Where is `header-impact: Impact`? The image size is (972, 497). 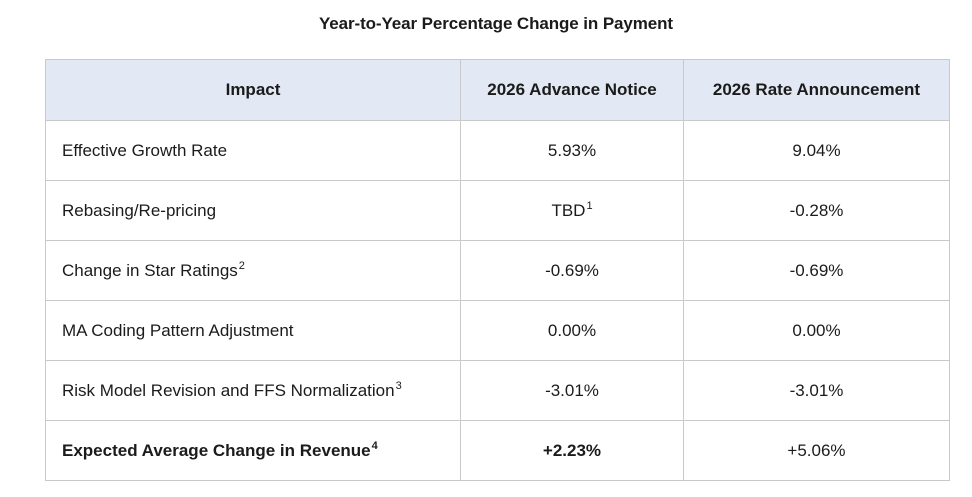 header-impact: Impact is located at coordinates (253, 90).